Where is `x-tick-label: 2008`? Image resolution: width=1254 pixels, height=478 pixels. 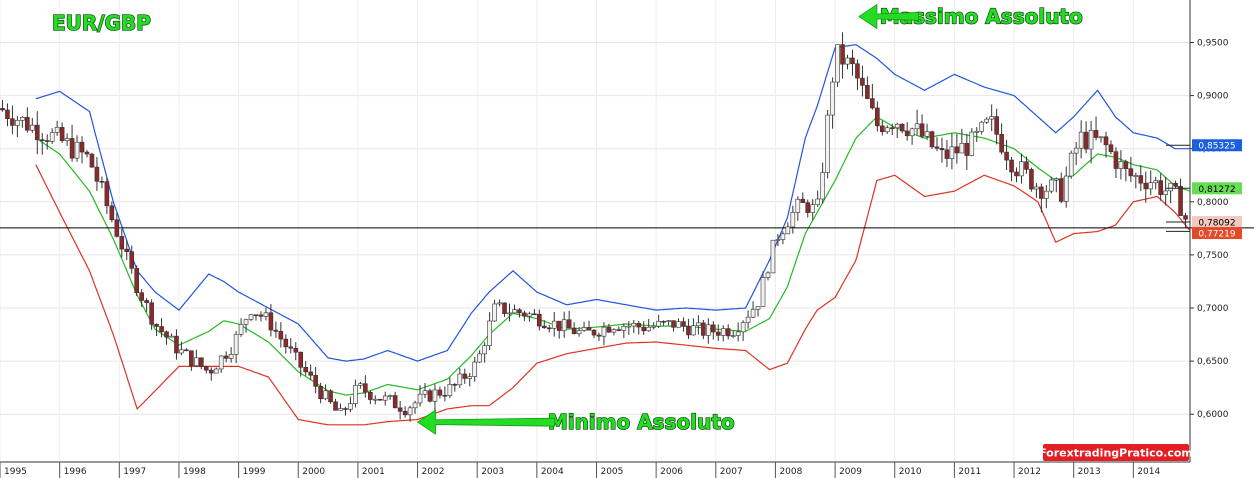
x-tick-label: 2008 is located at coordinates (790, 472).